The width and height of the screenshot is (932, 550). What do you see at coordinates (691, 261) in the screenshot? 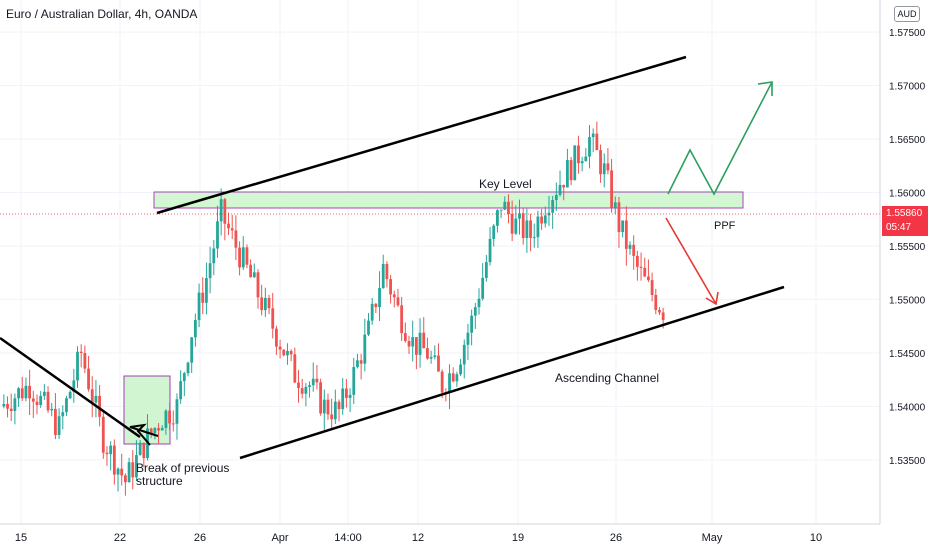
I see `red-projection-arrow` at bounding box center [691, 261].